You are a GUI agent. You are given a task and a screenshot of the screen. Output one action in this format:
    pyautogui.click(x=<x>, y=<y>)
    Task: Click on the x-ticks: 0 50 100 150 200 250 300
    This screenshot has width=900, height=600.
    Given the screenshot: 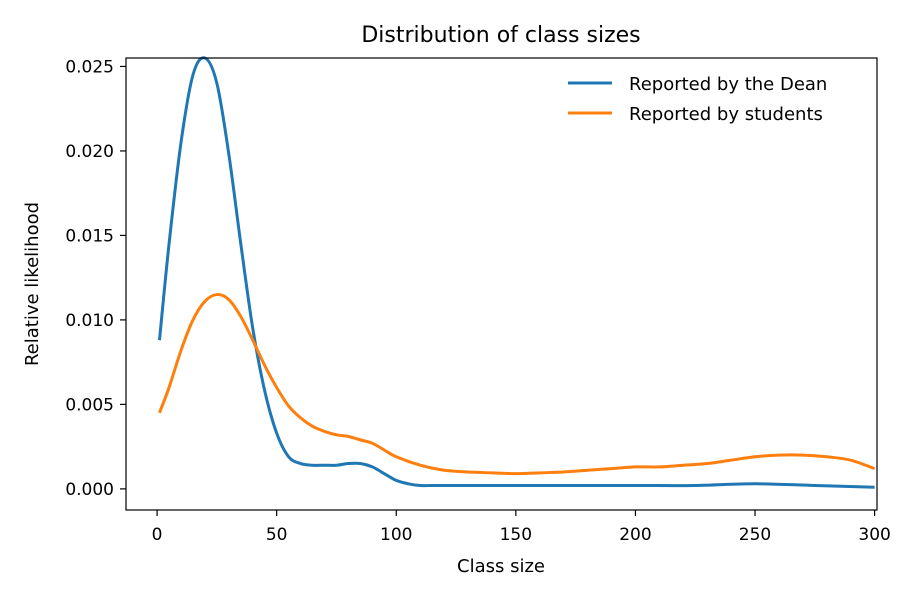 What is the action you would take?
    pyautogui.click(x=521, y=527)
    